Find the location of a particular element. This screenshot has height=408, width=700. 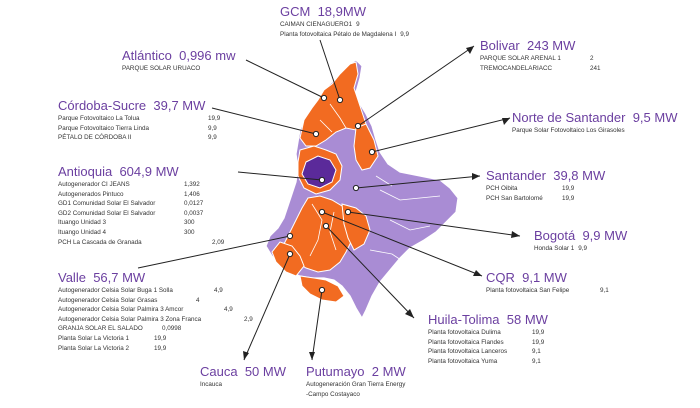

arrow-bogota is located at coordinates (515, 234).